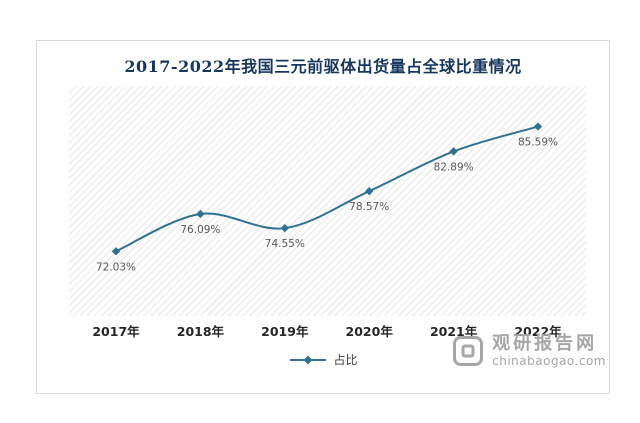 The width and height of the screenshot is (640, 423). What do you see at coordinates (545, 343) in the screenshot?
I see `watermark-name: 观研报告网` at bounding box center [545, 343].